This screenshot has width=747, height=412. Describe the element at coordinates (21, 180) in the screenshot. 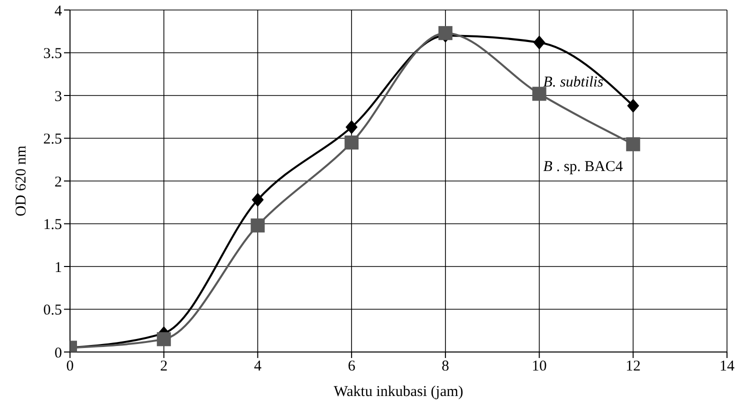

I see `y-axis-title: OD 620 nm` at that location.